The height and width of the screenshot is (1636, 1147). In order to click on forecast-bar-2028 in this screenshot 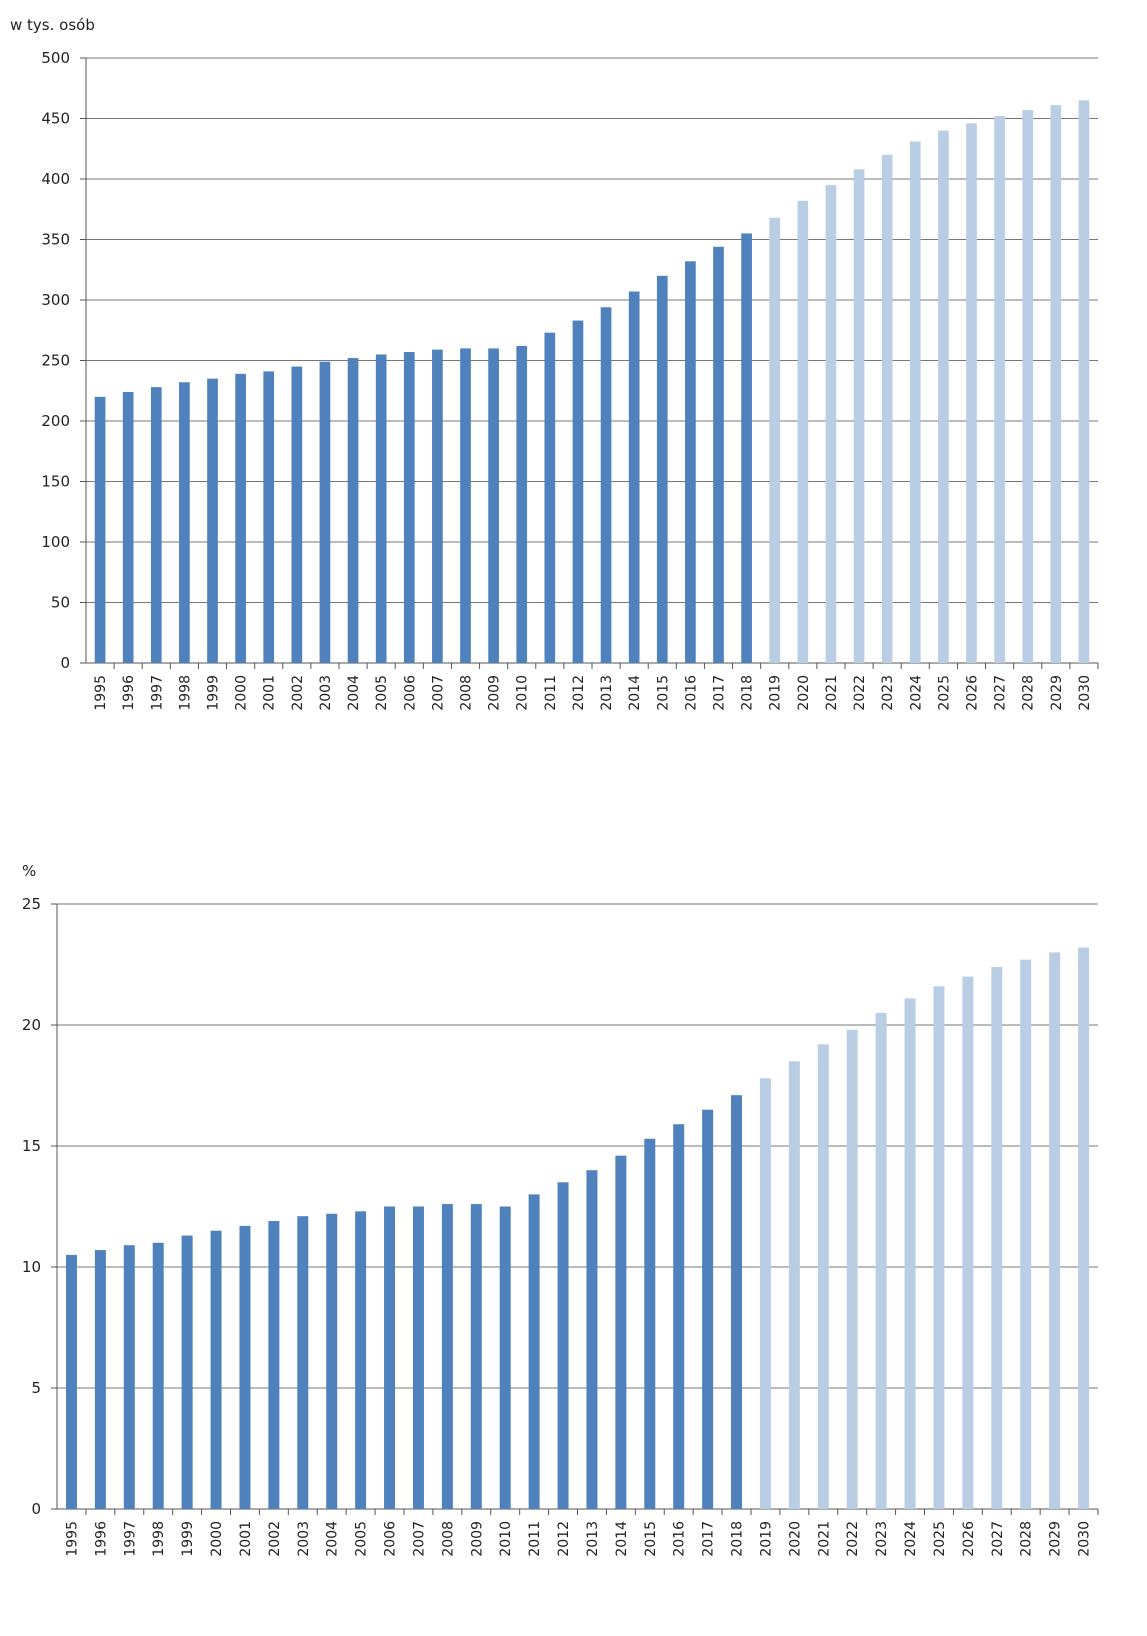, I will do `click(1028, 386)`.